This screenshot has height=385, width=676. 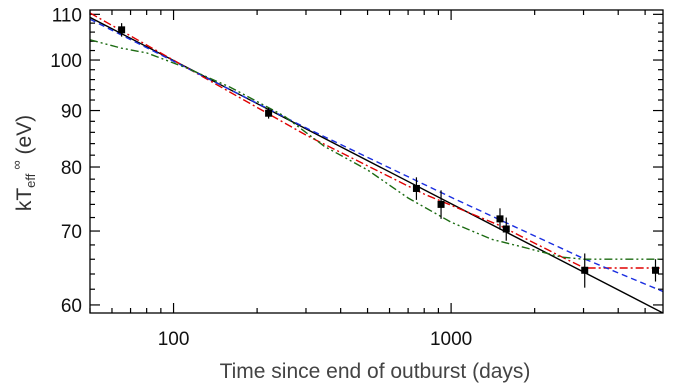 What do you see at coordinates (16, 164) in the screenshot?
I see `y-axis-title-sup: ∞` at bounding box center [16, 164].